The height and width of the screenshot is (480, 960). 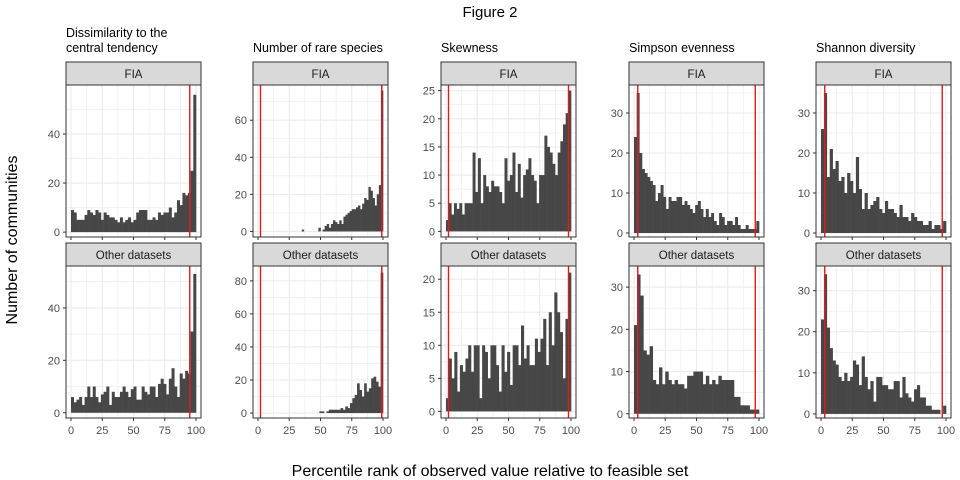 I want to click on y-tick-label: 40, so click(x=241, y=158).